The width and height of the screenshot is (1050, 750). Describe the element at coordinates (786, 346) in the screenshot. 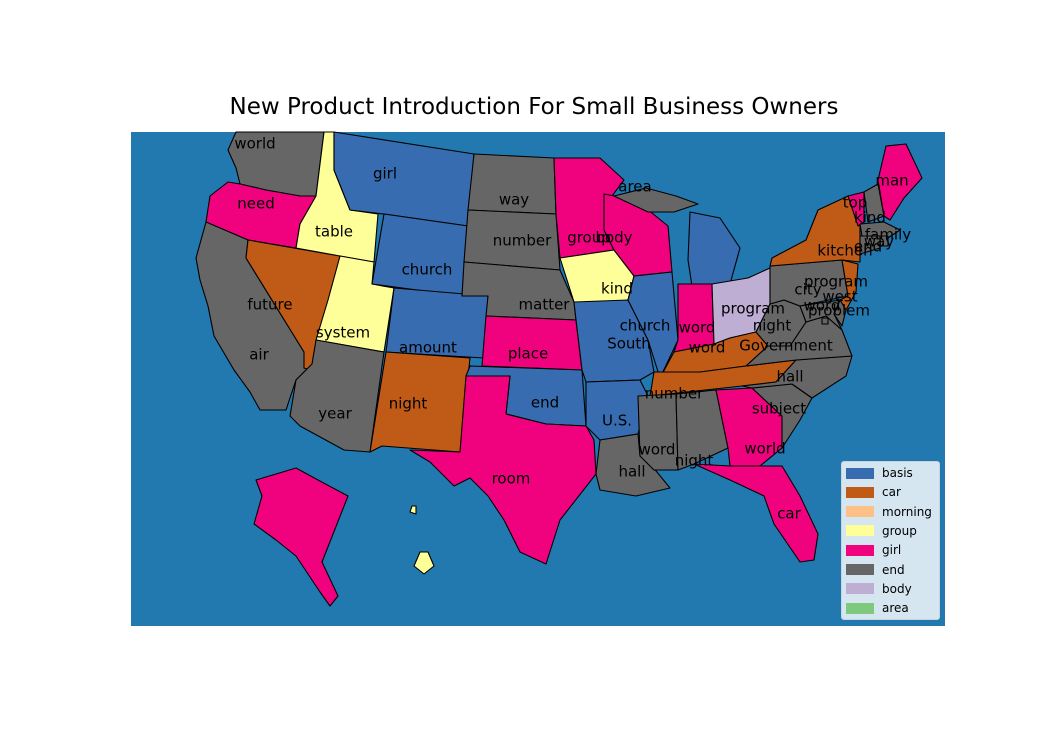

I see `state-label-va: Government` at that location.